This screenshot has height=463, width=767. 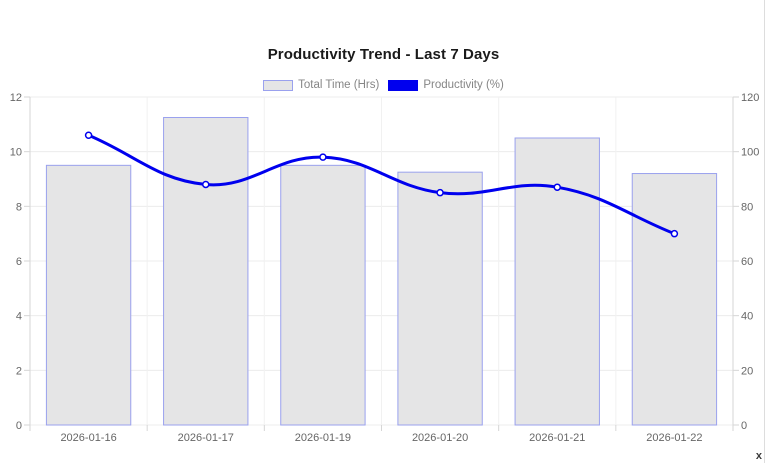 What do you see at coordinates (747, 317) in the screenshot?
I see `y-right-tick-label: 40` at bounding box center [747, 317].